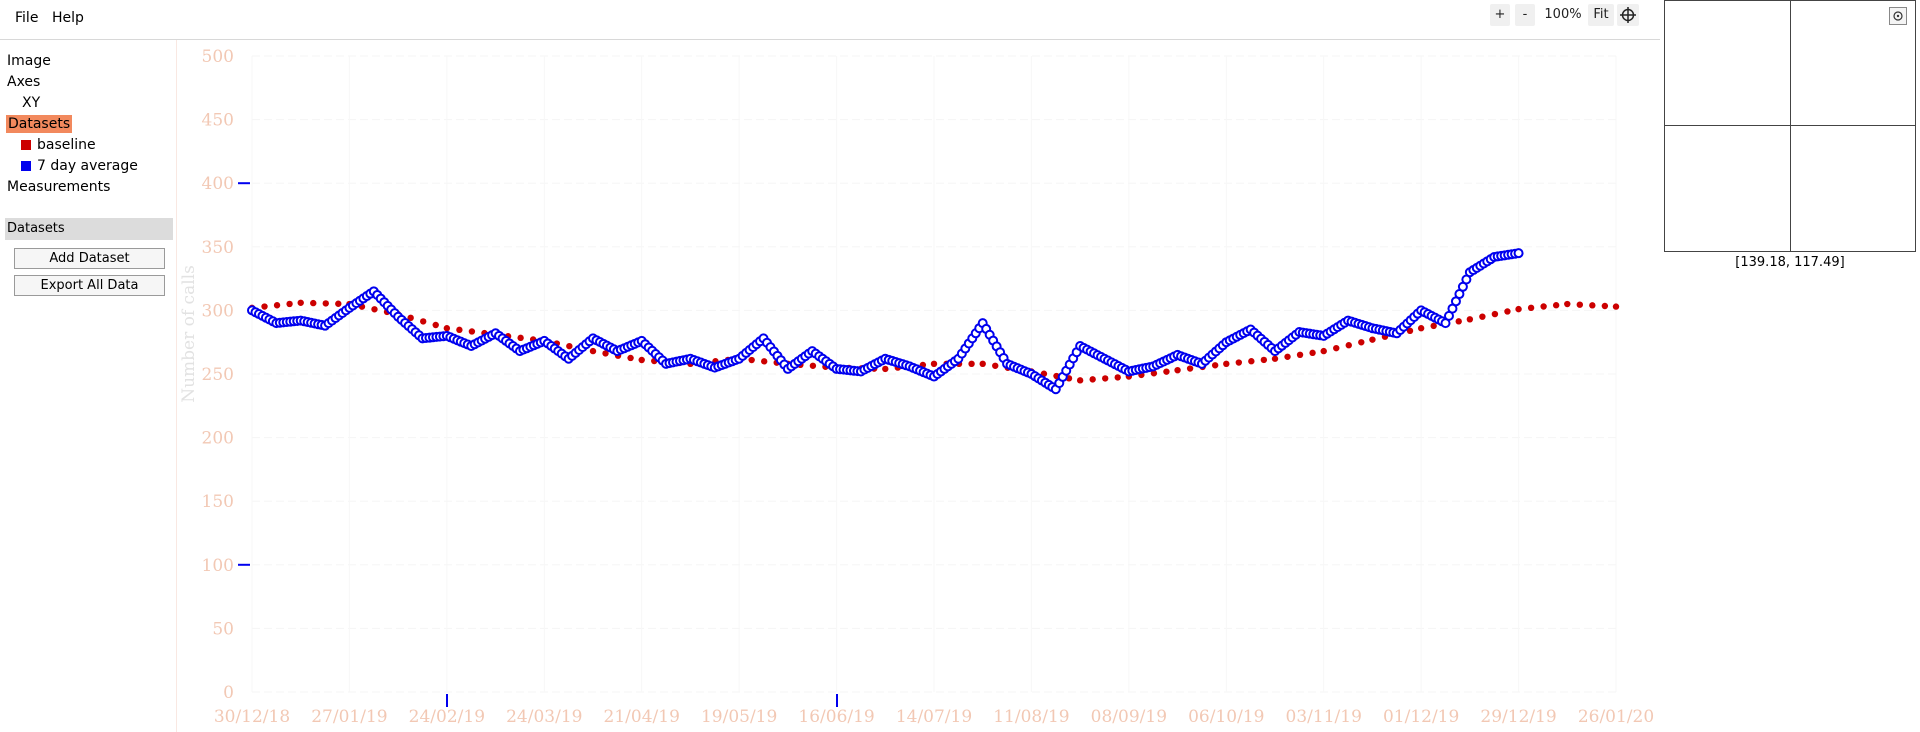 The image size is (1920, 732). Describe the element at coordinates (447, 717) in the screenshot. I see `x-tick-label: 24/02/19` at that location.